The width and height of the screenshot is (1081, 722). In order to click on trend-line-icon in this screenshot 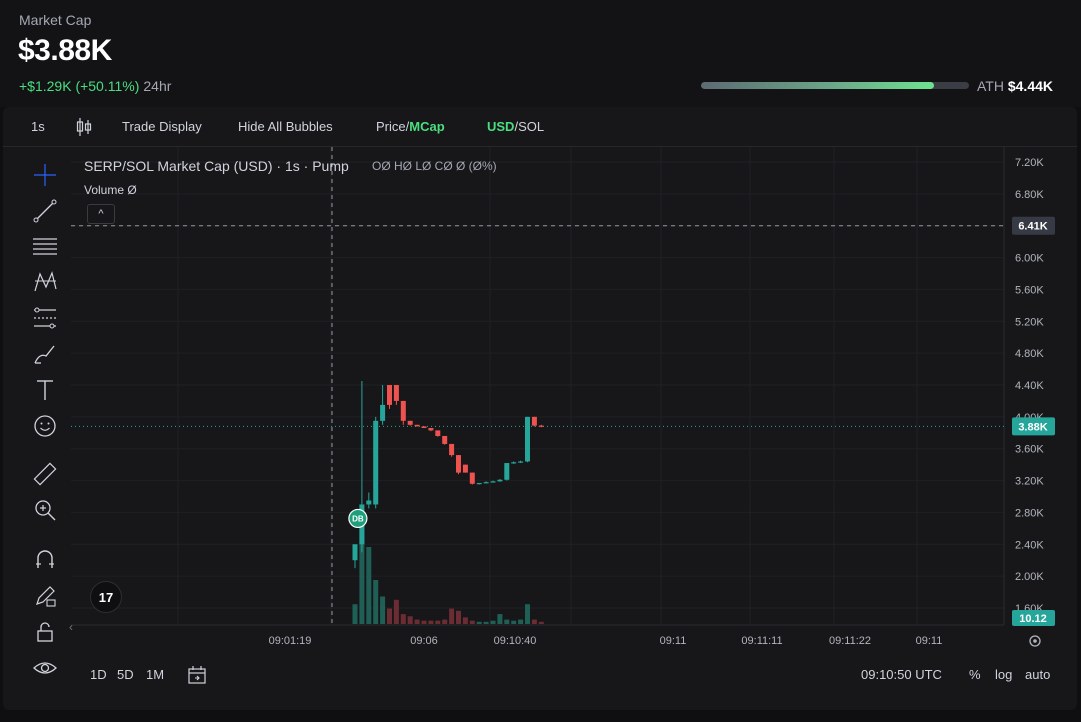, I will do `click(45, 211)`.